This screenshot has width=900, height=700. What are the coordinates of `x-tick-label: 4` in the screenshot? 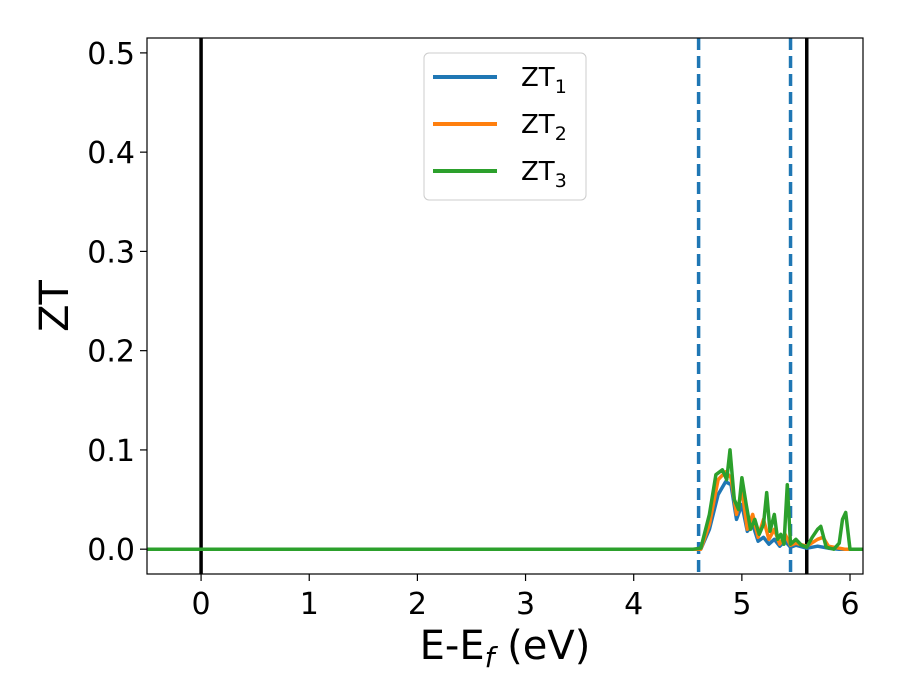 It's located at (633, 604).